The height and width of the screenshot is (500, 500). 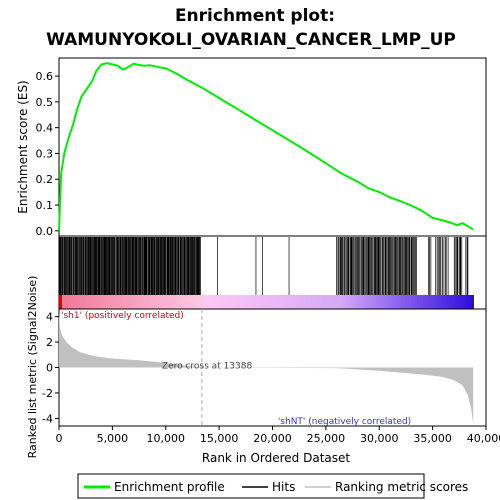 I want to click on metric-ytick-label: -2, so click(x=47, y=393).